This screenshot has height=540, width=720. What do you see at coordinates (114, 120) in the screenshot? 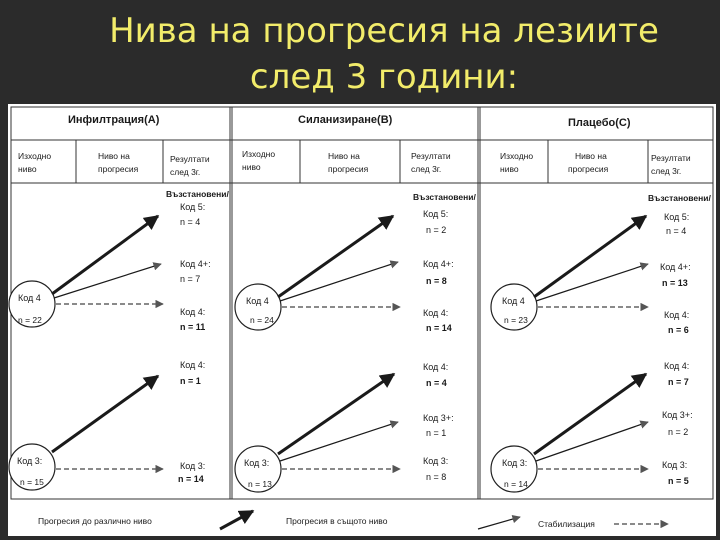
I see `column-header: Инфилтрация(A)` at bounding box center [114, 120].